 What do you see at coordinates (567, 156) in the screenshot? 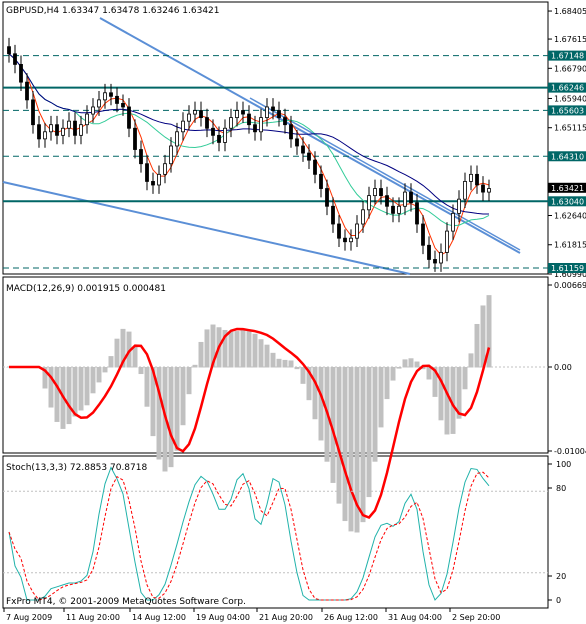
I see `price-level-tag-text: 1.64310` at bounding box center [567, 156].